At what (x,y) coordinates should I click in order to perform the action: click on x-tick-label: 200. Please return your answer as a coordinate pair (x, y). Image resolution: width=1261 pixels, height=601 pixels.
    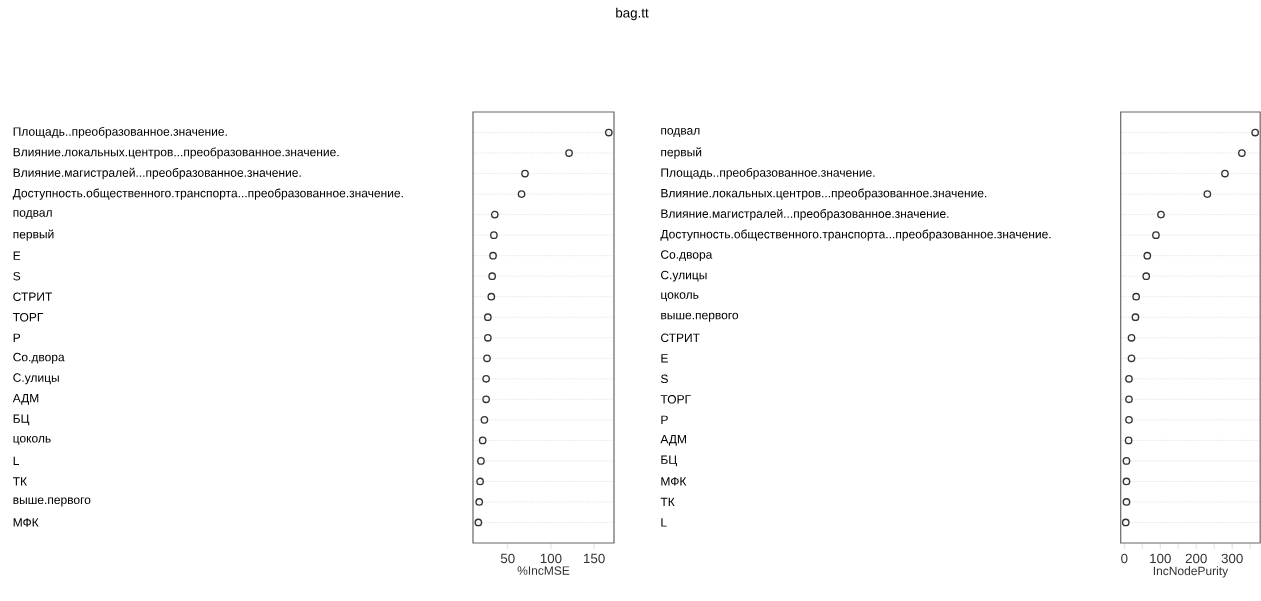
    Looking at the image, I should click on (1196, 558).